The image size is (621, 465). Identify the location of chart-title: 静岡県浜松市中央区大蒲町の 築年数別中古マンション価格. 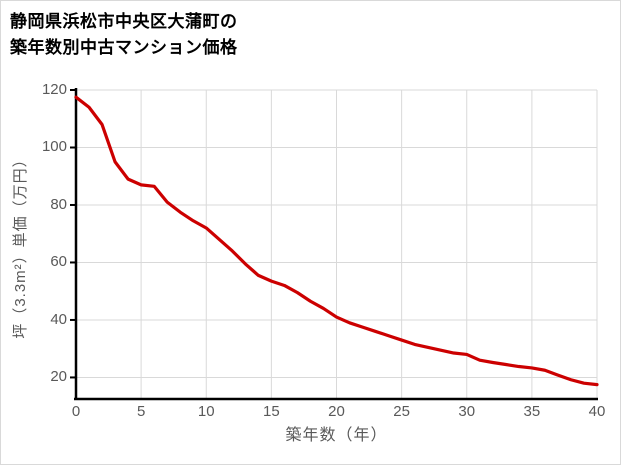
(124, 35).